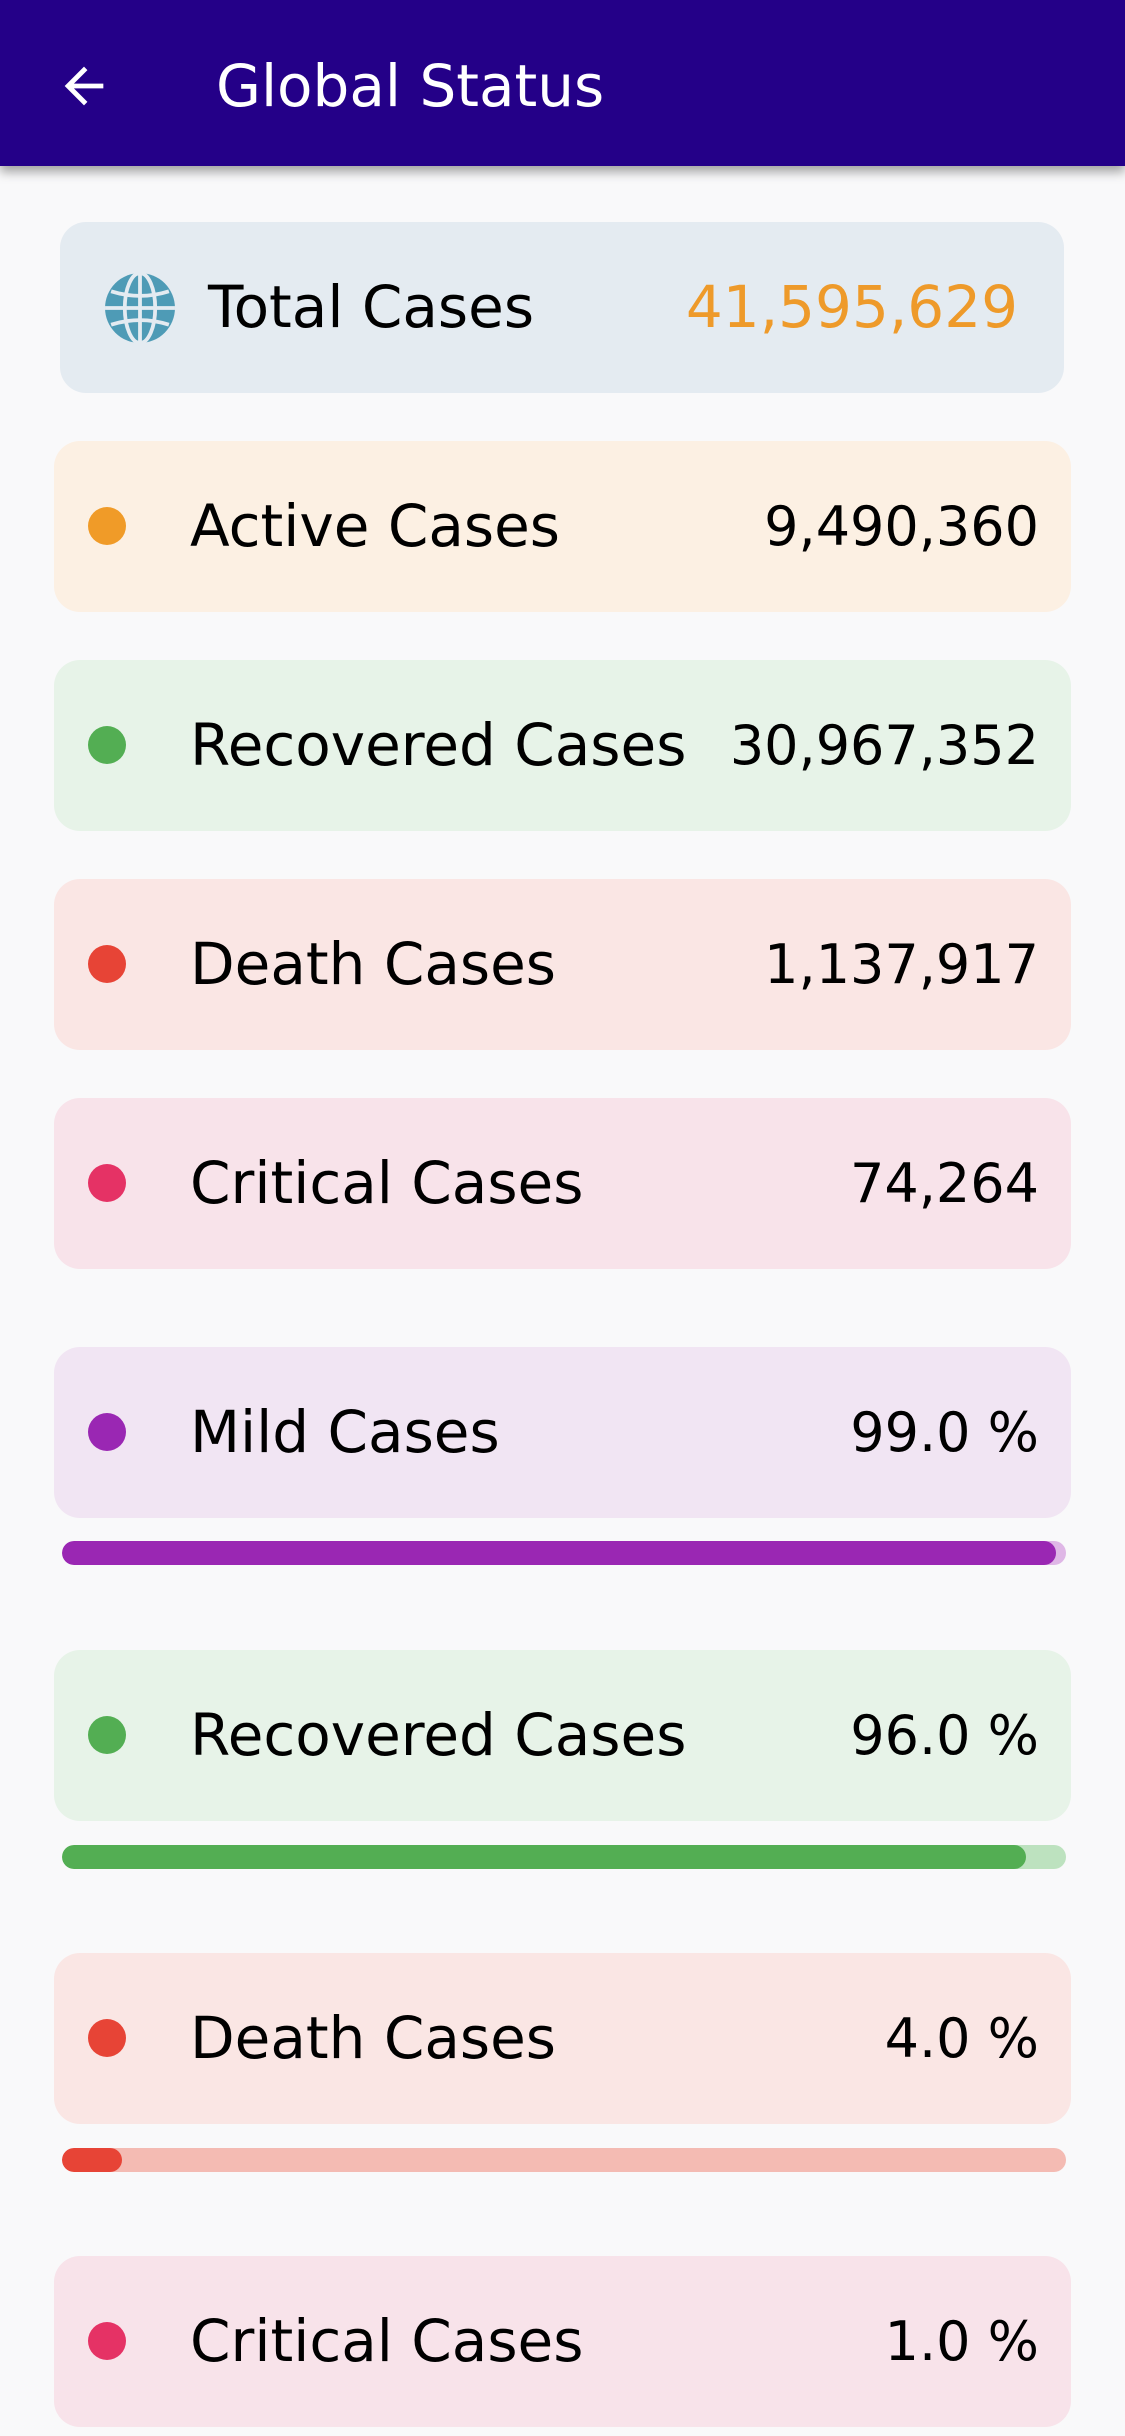  Describe the element at coordinates (345, 1432) in the screenshot. I see `mild-cases-percent-label: Mild Cases` at that location.